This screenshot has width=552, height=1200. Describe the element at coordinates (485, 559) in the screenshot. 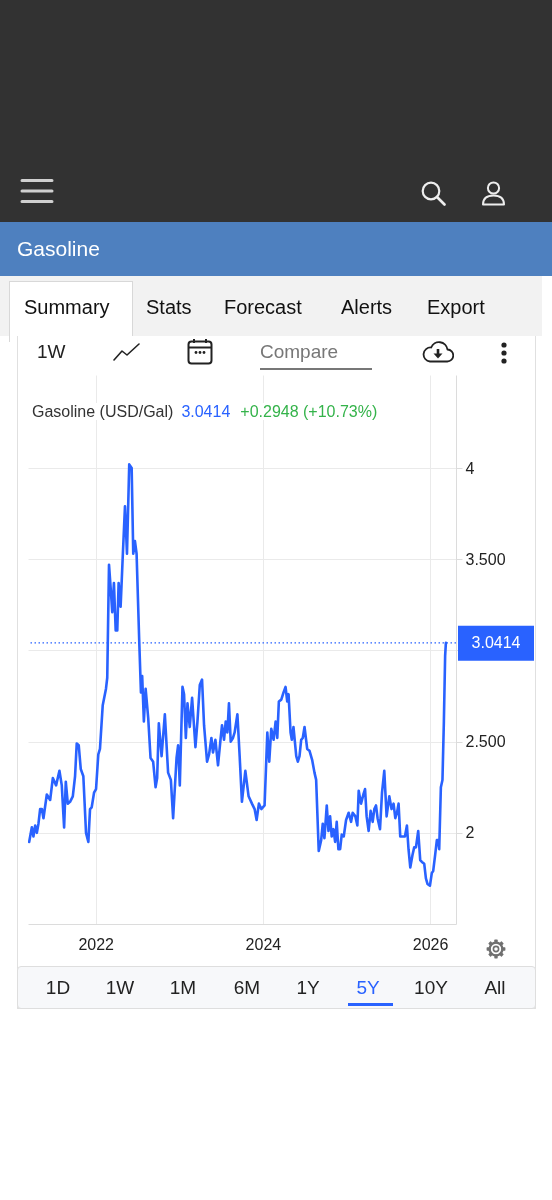

I see `y-tick-label: 3.500` at that location.